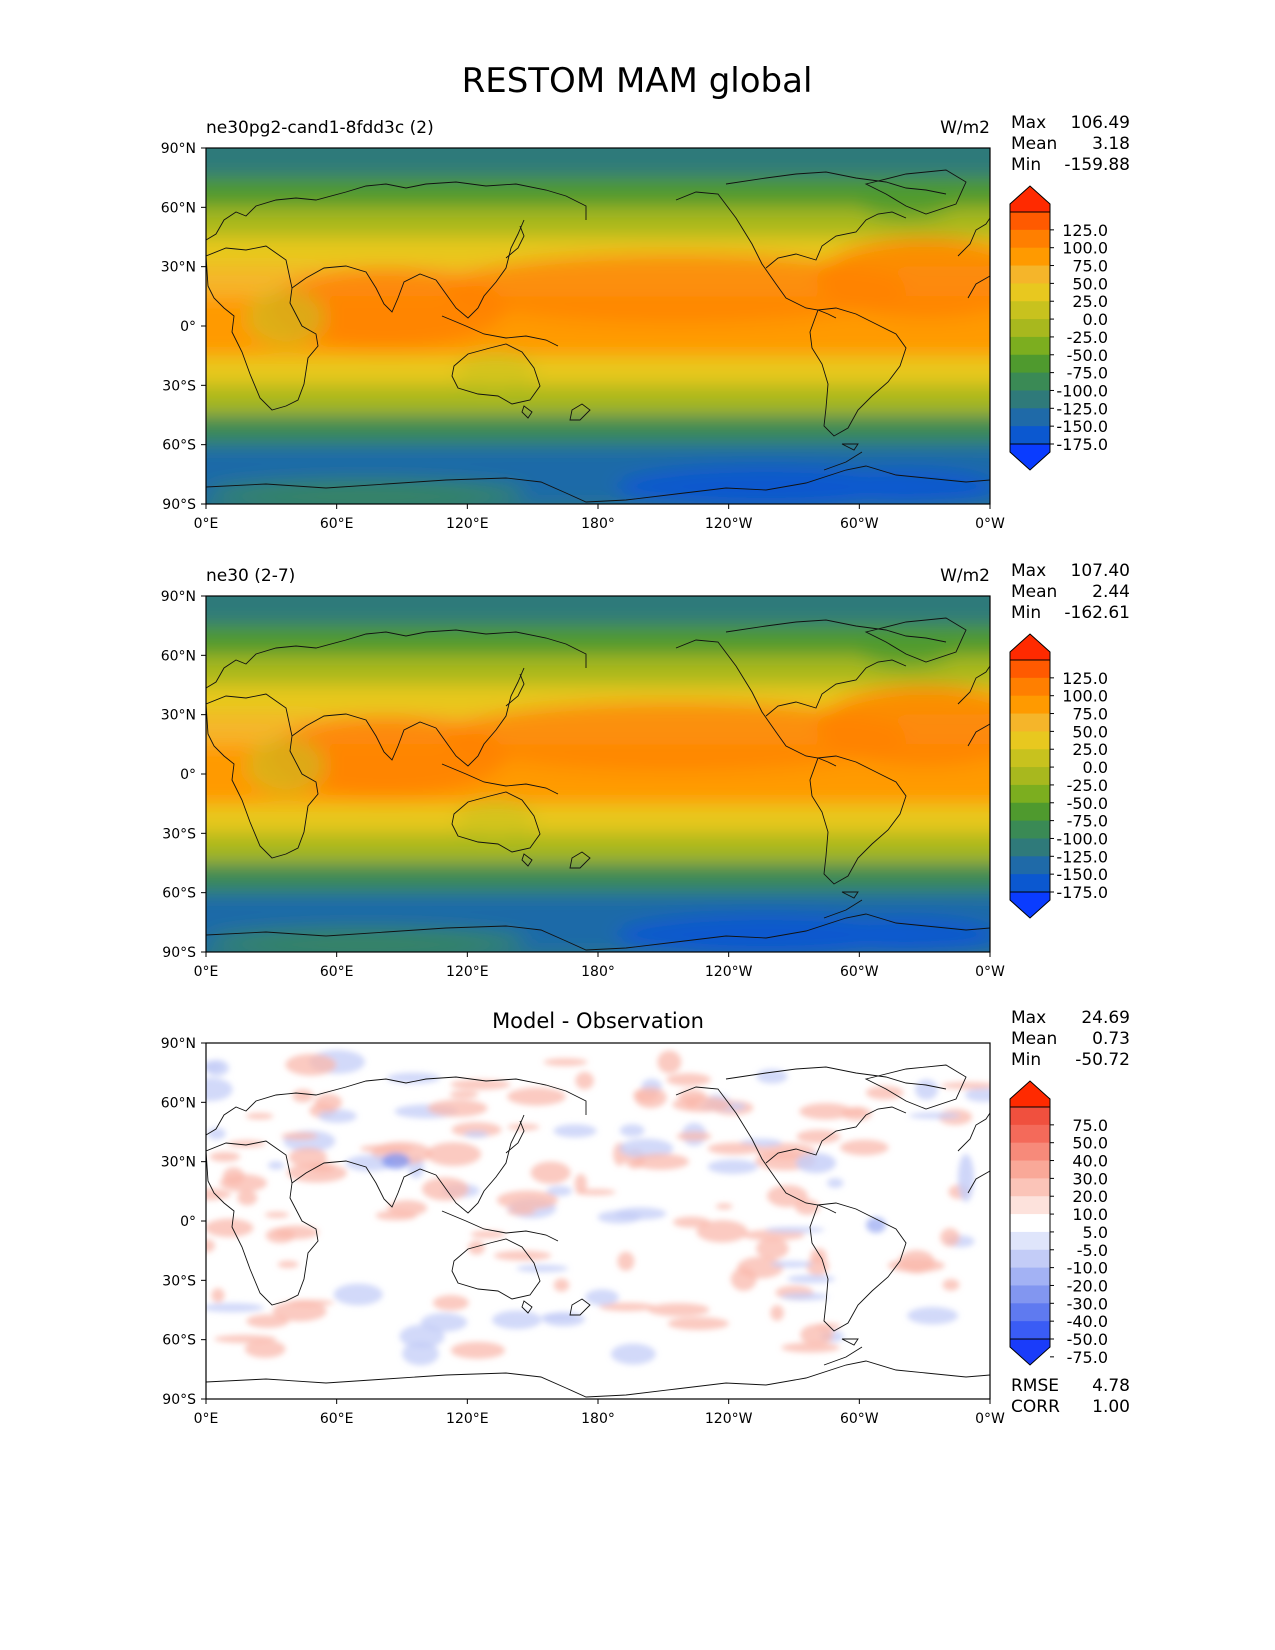 This screenshot has width=1275, height=1650. Describe the element at coordinates (1092, 1250) in the screenshot. I see `colorbar-label: -5.0` at that location.